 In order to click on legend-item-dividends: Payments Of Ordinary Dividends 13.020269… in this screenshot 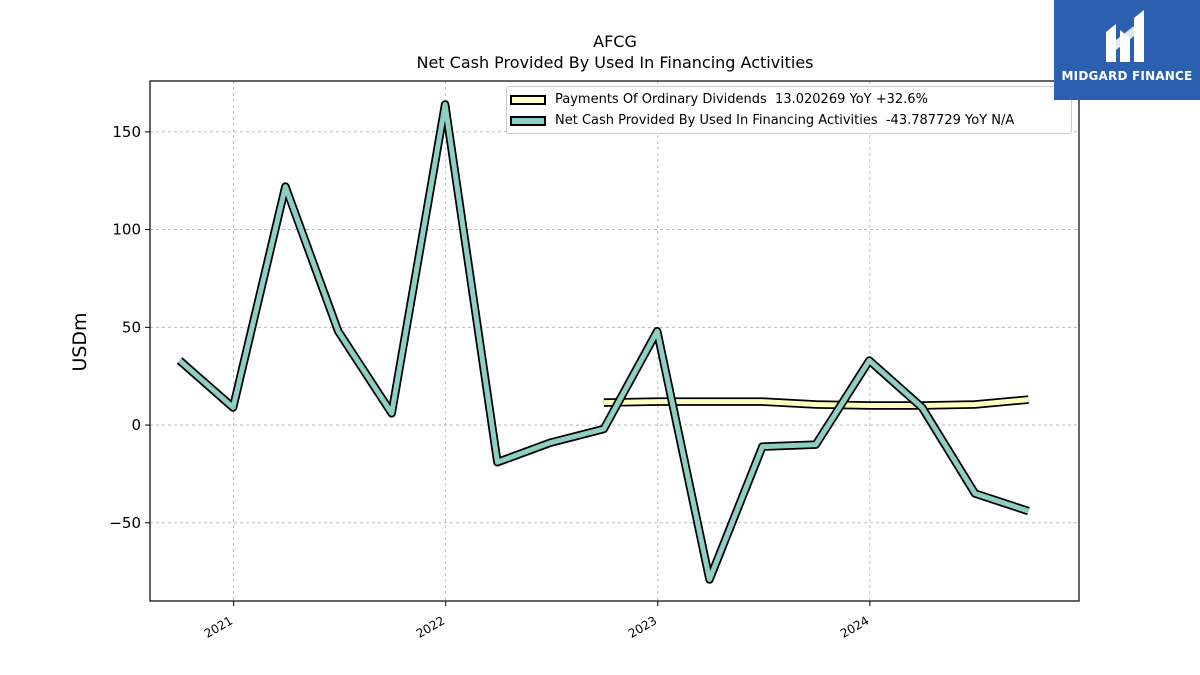, I will do `click(789, 101)`.